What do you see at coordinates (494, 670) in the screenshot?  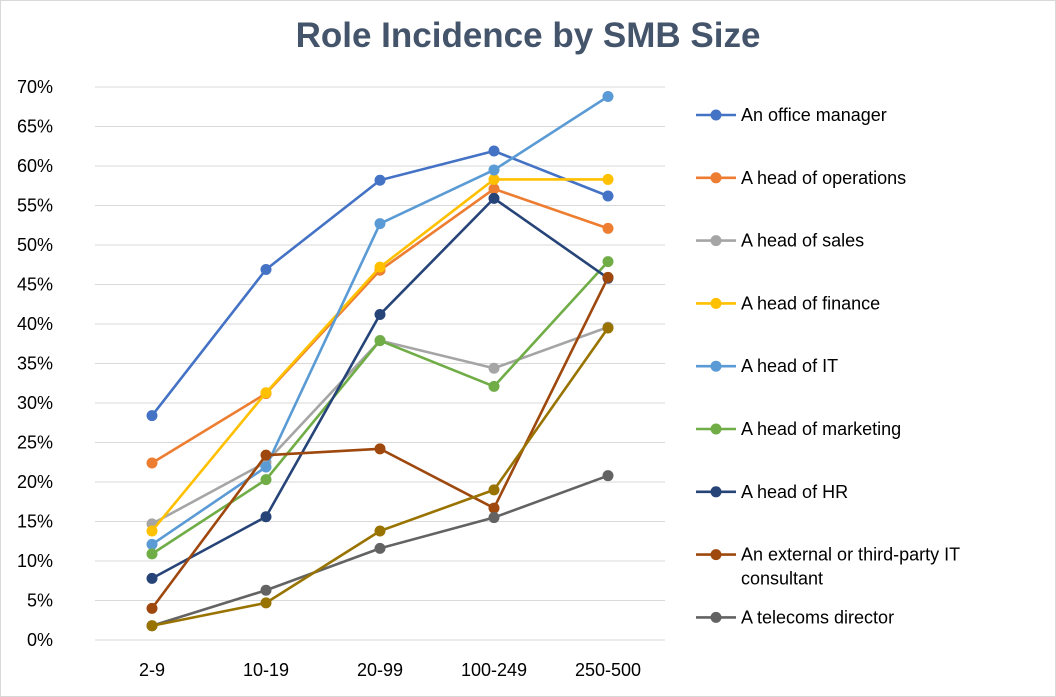 I see `x-tick-label: 100-249` at bounding box center [494, 670].